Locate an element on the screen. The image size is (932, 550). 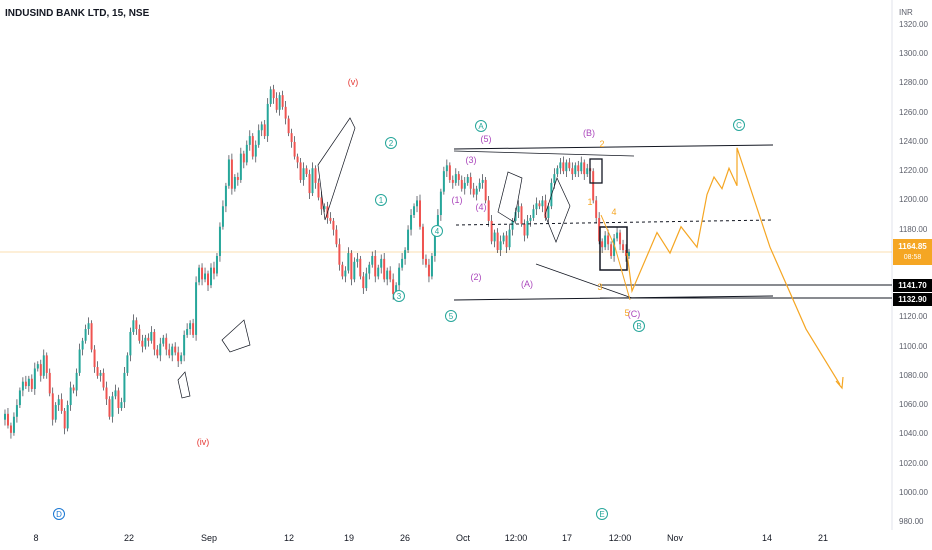
svg-text: E is located at coordinates (601, 514).